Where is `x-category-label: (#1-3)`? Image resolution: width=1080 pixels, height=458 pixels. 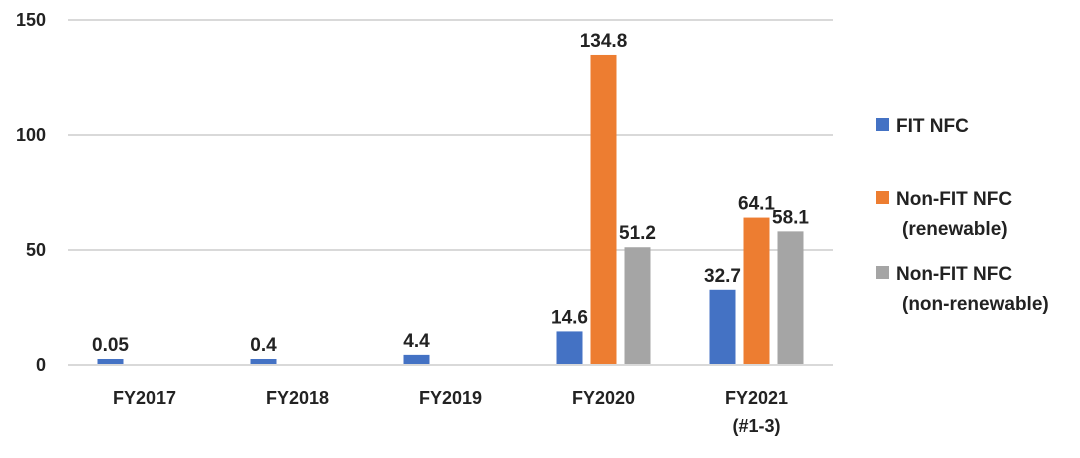 x-category-label: (#1-3) is located at coordinates (756, 426).